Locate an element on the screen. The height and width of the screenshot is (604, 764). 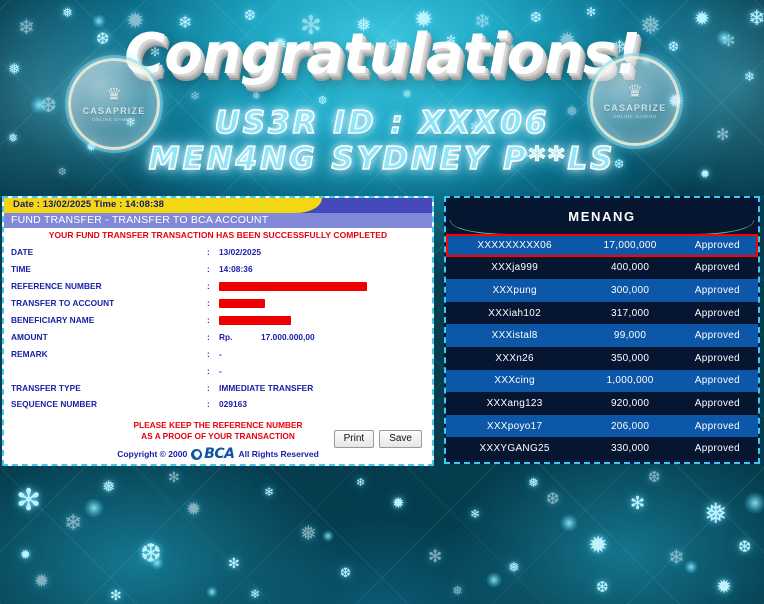
menang-row: XXXang123 920,000 Approved is located at coordinates (602, 403).